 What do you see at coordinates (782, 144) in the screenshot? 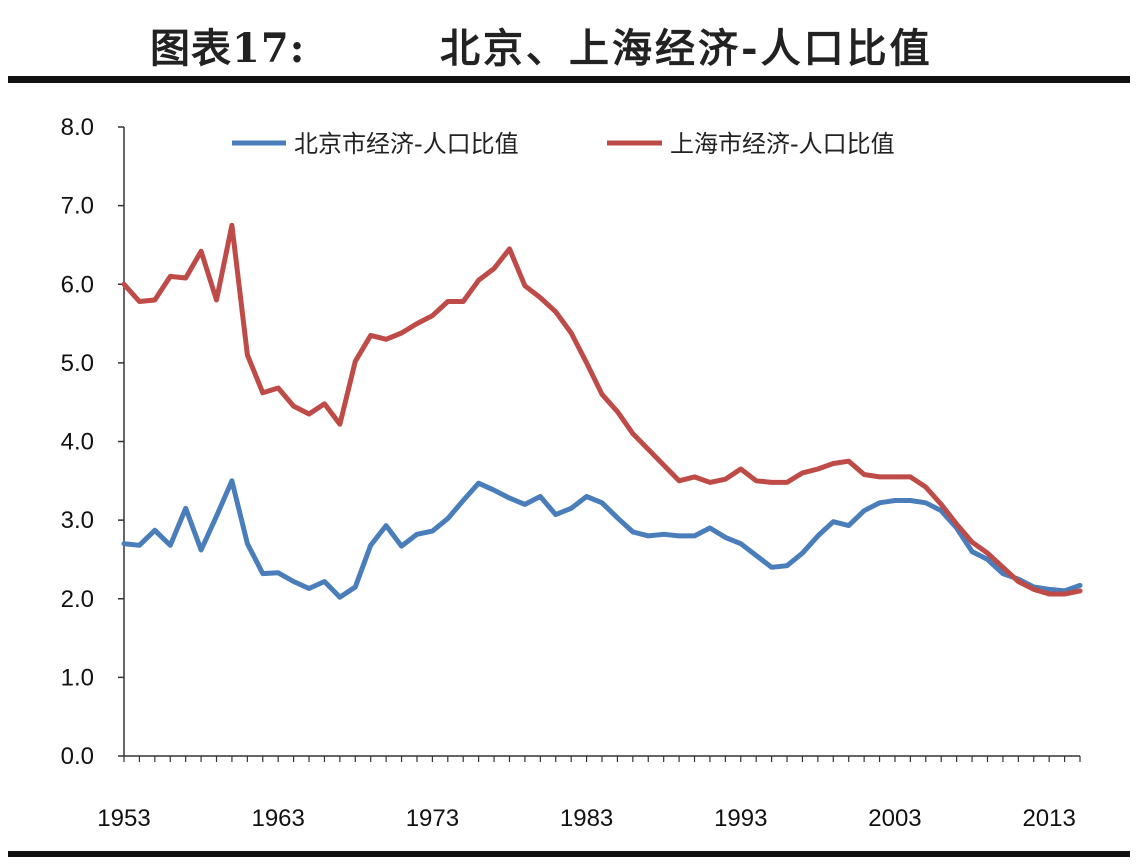
I see `legend-label-shanghai: 上海市经济-人口比值` at bounding box center [782, 144].